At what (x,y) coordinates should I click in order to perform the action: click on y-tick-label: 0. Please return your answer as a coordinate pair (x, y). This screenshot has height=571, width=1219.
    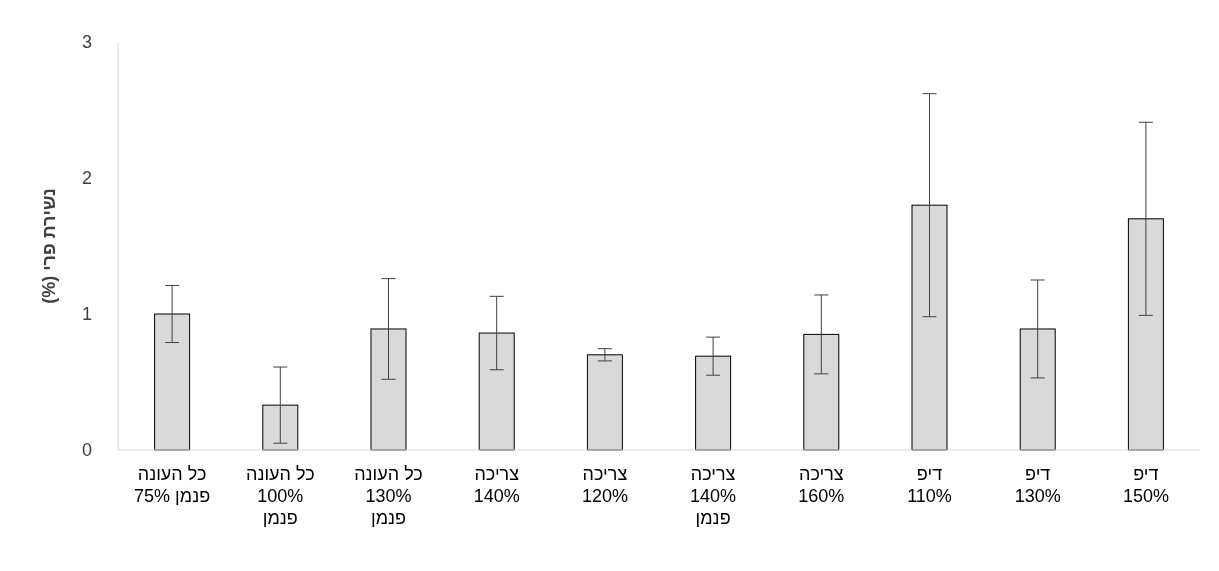
    Looking at the image, I should click on (86, 450).